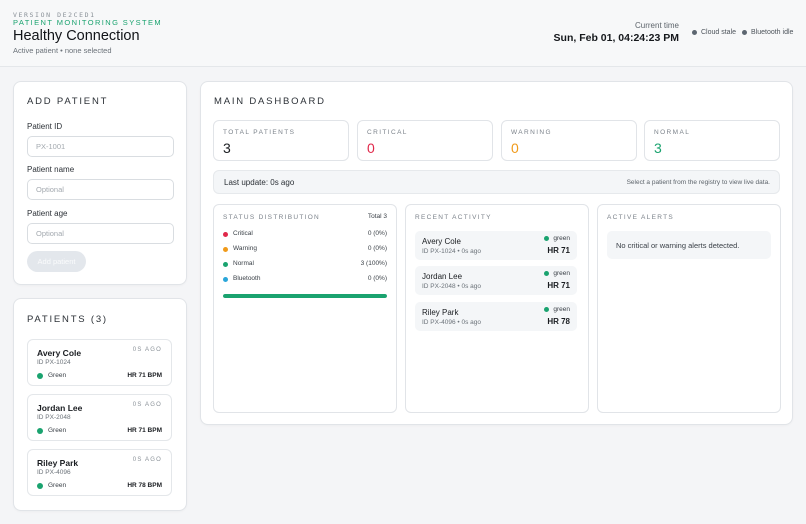  I want to click on activity-patient-name: Jordan Lee, so click(442, 276).